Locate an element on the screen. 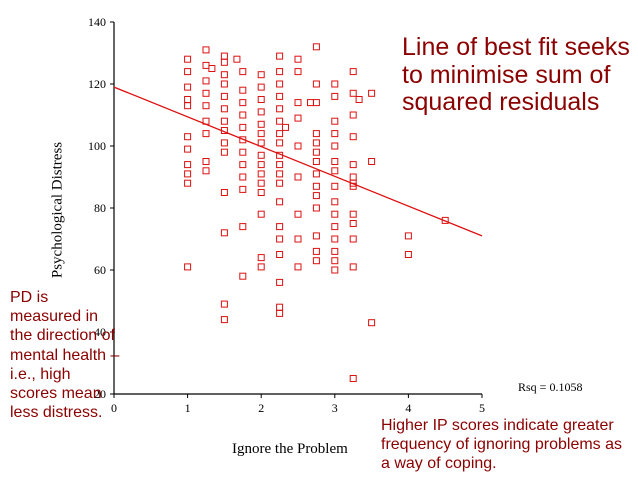 The width and height of the screenshot is (638, 478). y-axis-label: Psychological Distress is located at coordinates (57, 210).